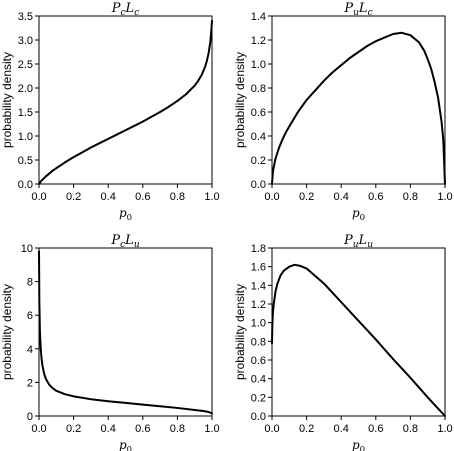 Image resolution: width=454 pixels, height=451 pixels. Describe the element at coordinates (258, 249) in the screenshot. I see `y-tick-label: 1.8` at that location.